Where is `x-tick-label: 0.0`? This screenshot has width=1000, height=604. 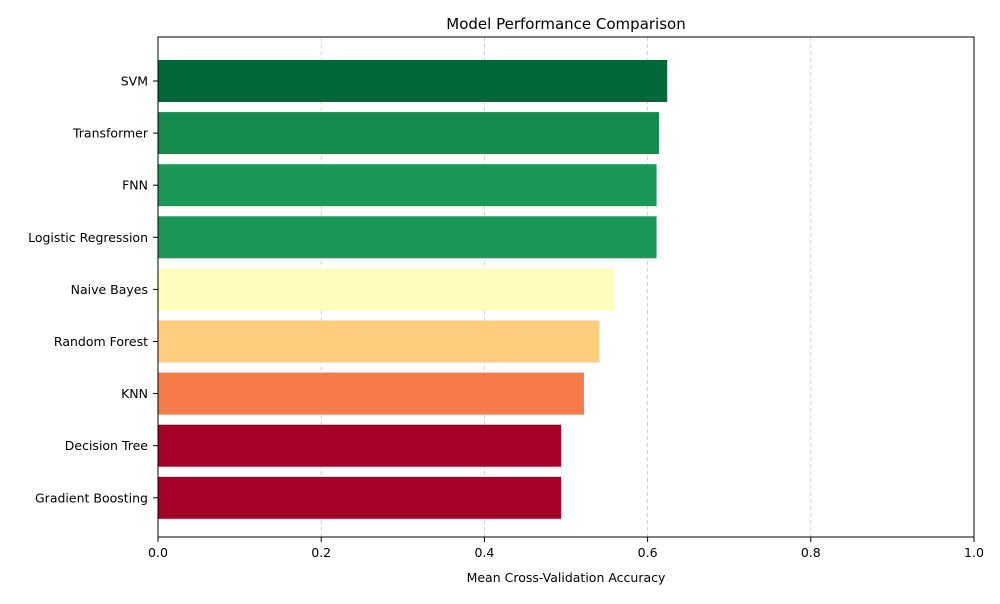 x-tick-label: 0.0 is located at coordinates (158, 552).